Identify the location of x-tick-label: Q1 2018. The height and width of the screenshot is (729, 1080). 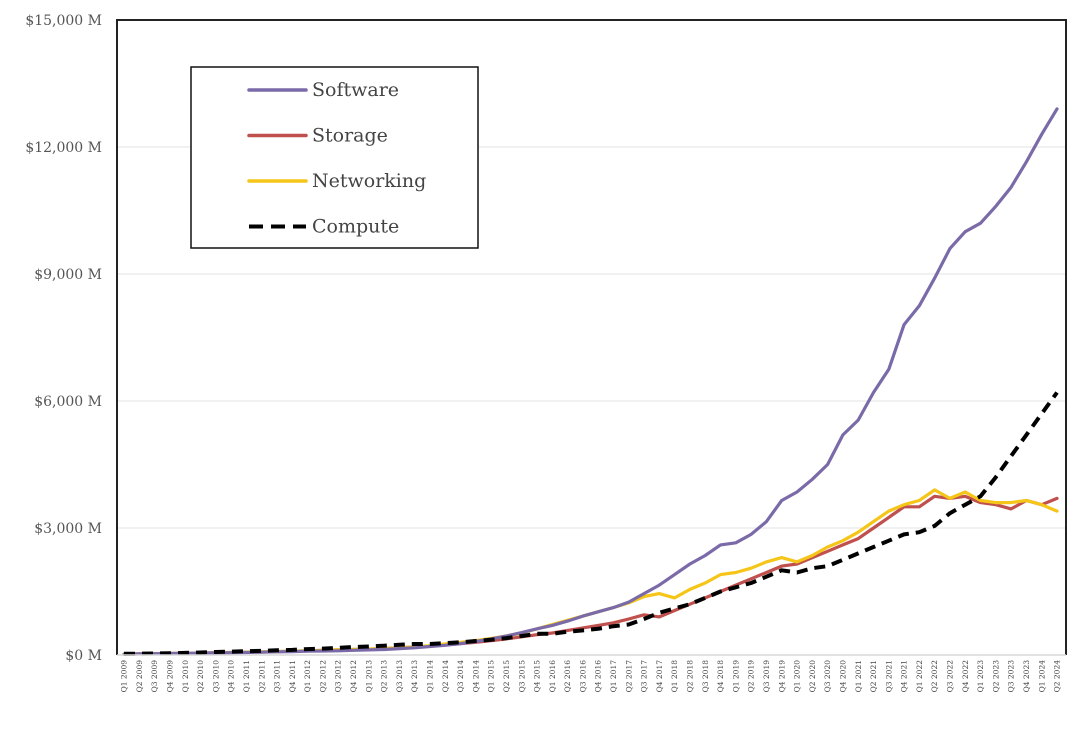
(674, 676).